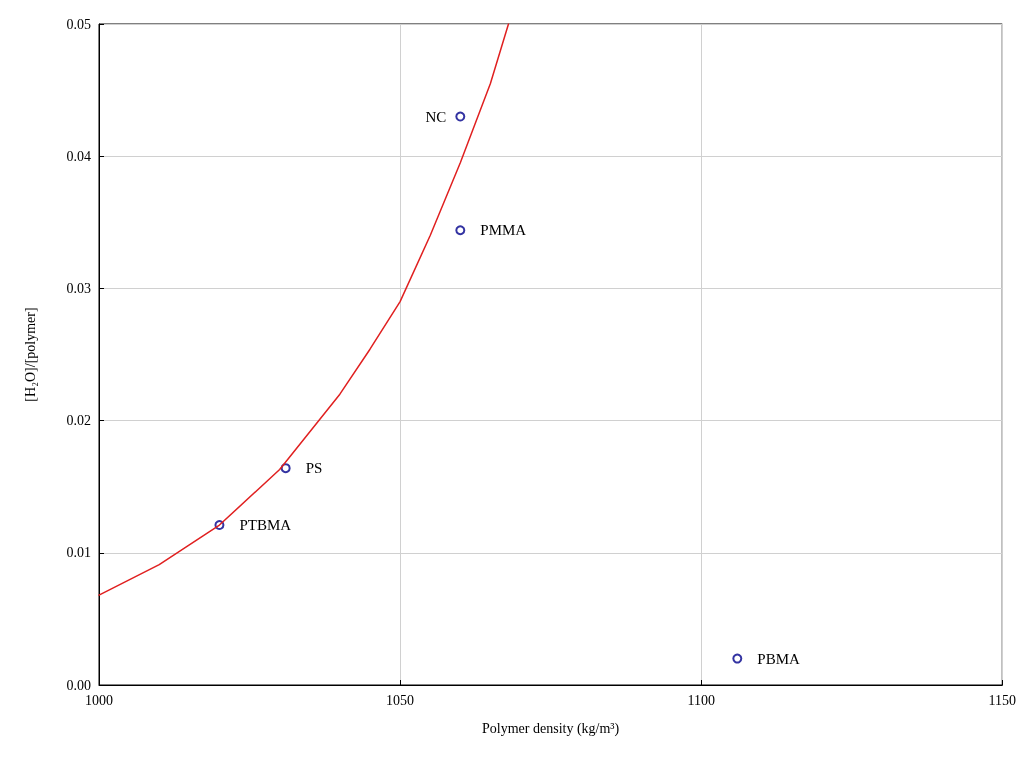  I want to click on annotation: PBMA, so click(778, 658).